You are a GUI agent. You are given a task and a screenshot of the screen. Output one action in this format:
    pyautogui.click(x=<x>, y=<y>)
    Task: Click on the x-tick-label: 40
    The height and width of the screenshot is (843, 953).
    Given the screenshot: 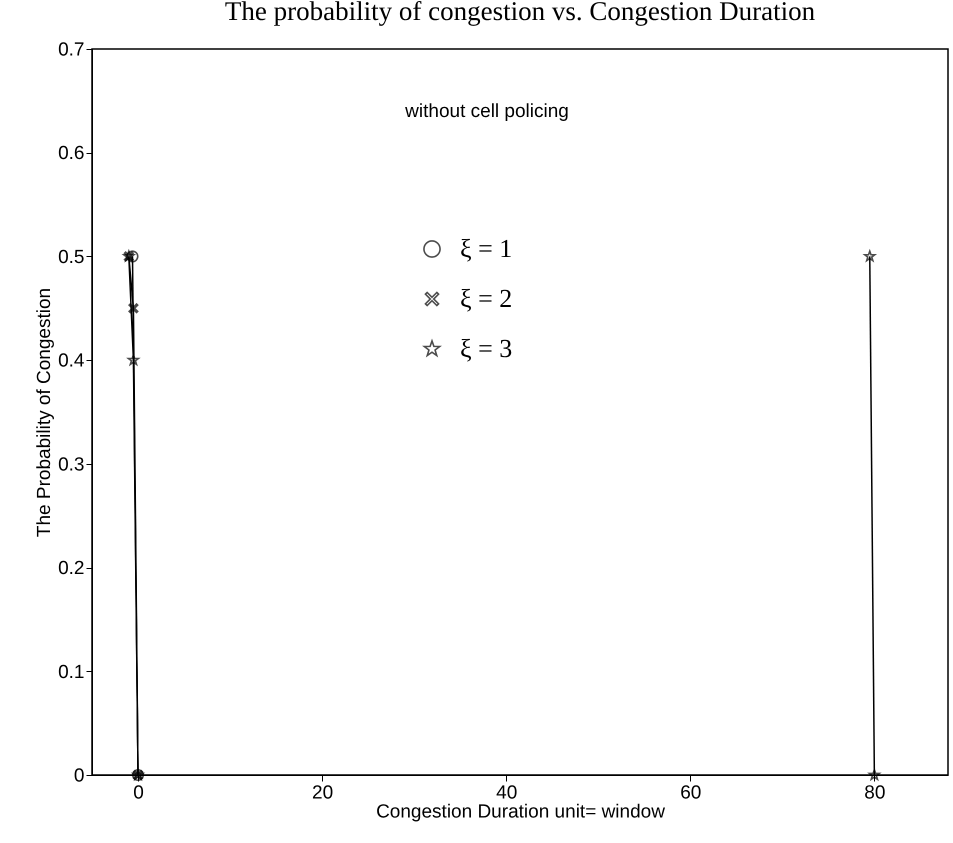 What is the action you would take?
    pyautogui.click(x=507, y=793)
    